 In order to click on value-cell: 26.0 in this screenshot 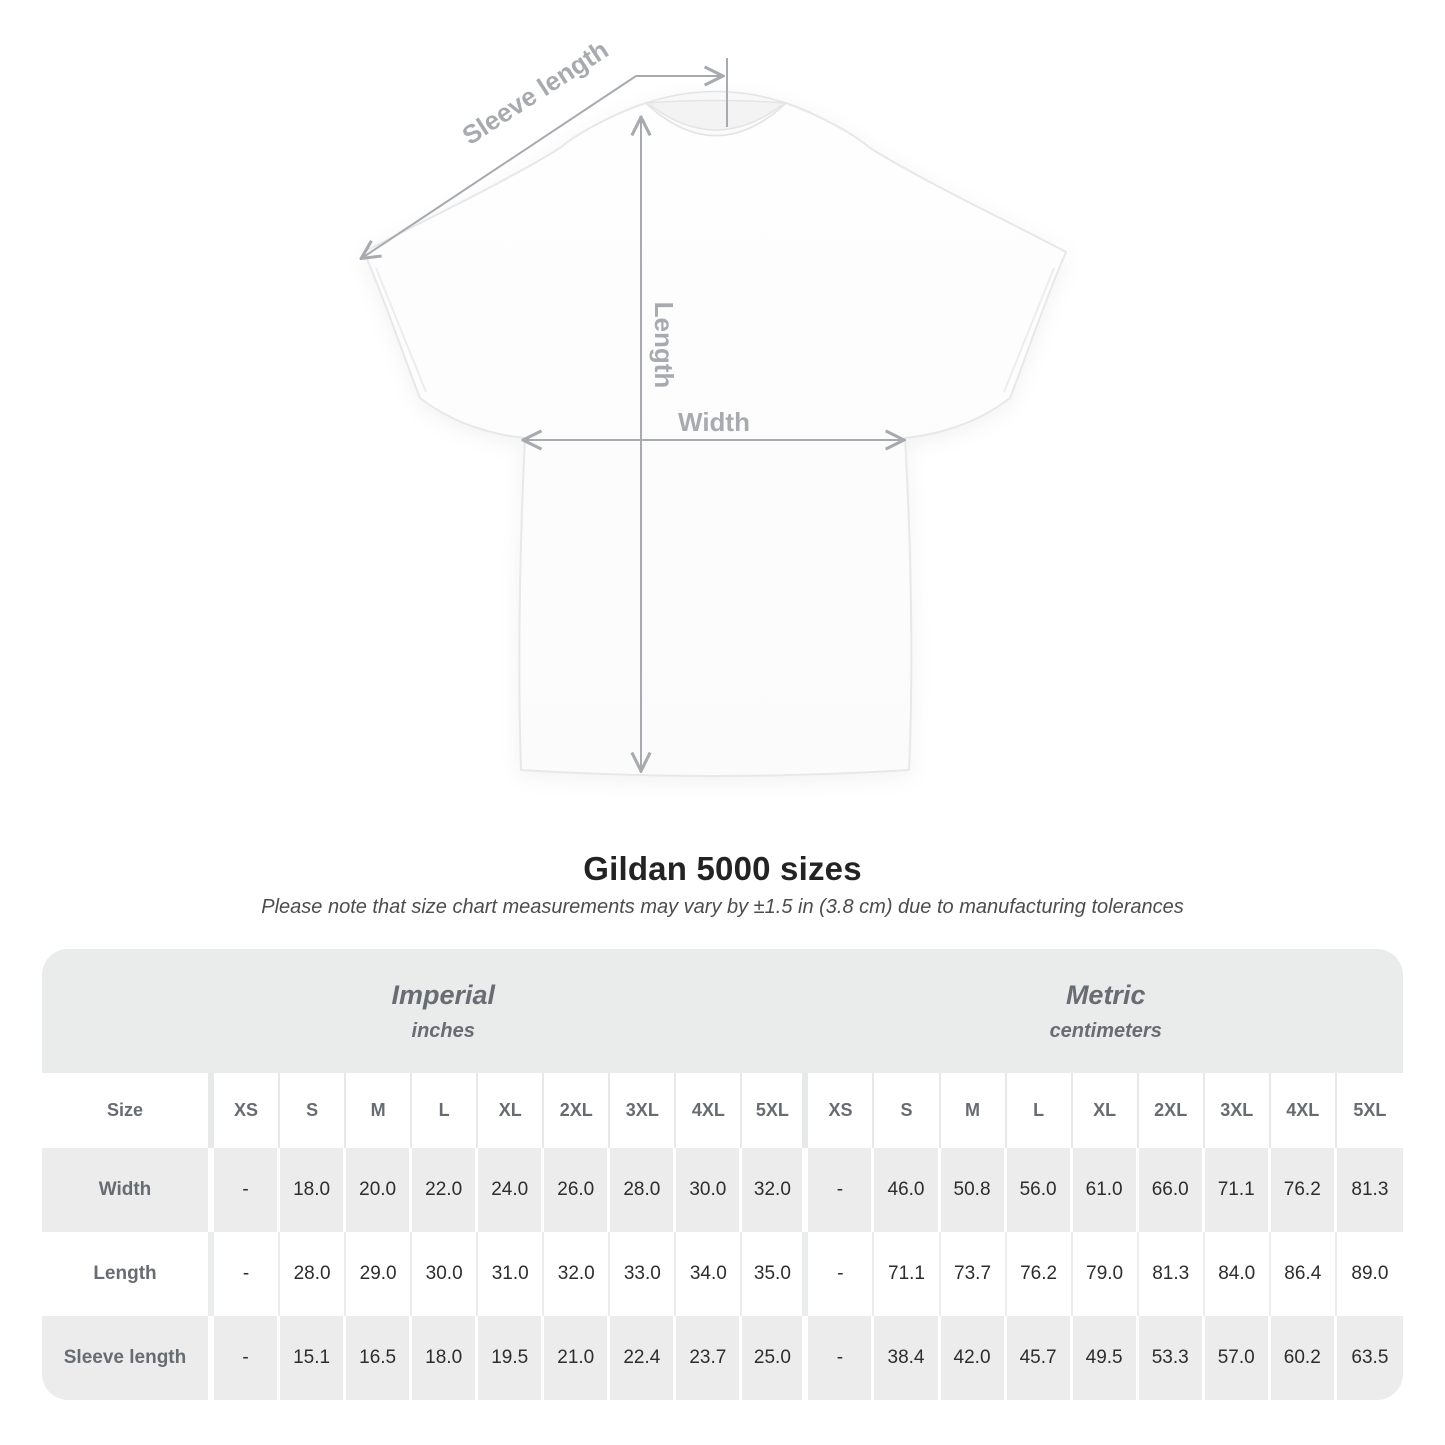, I will do `click(577, 1190)`.